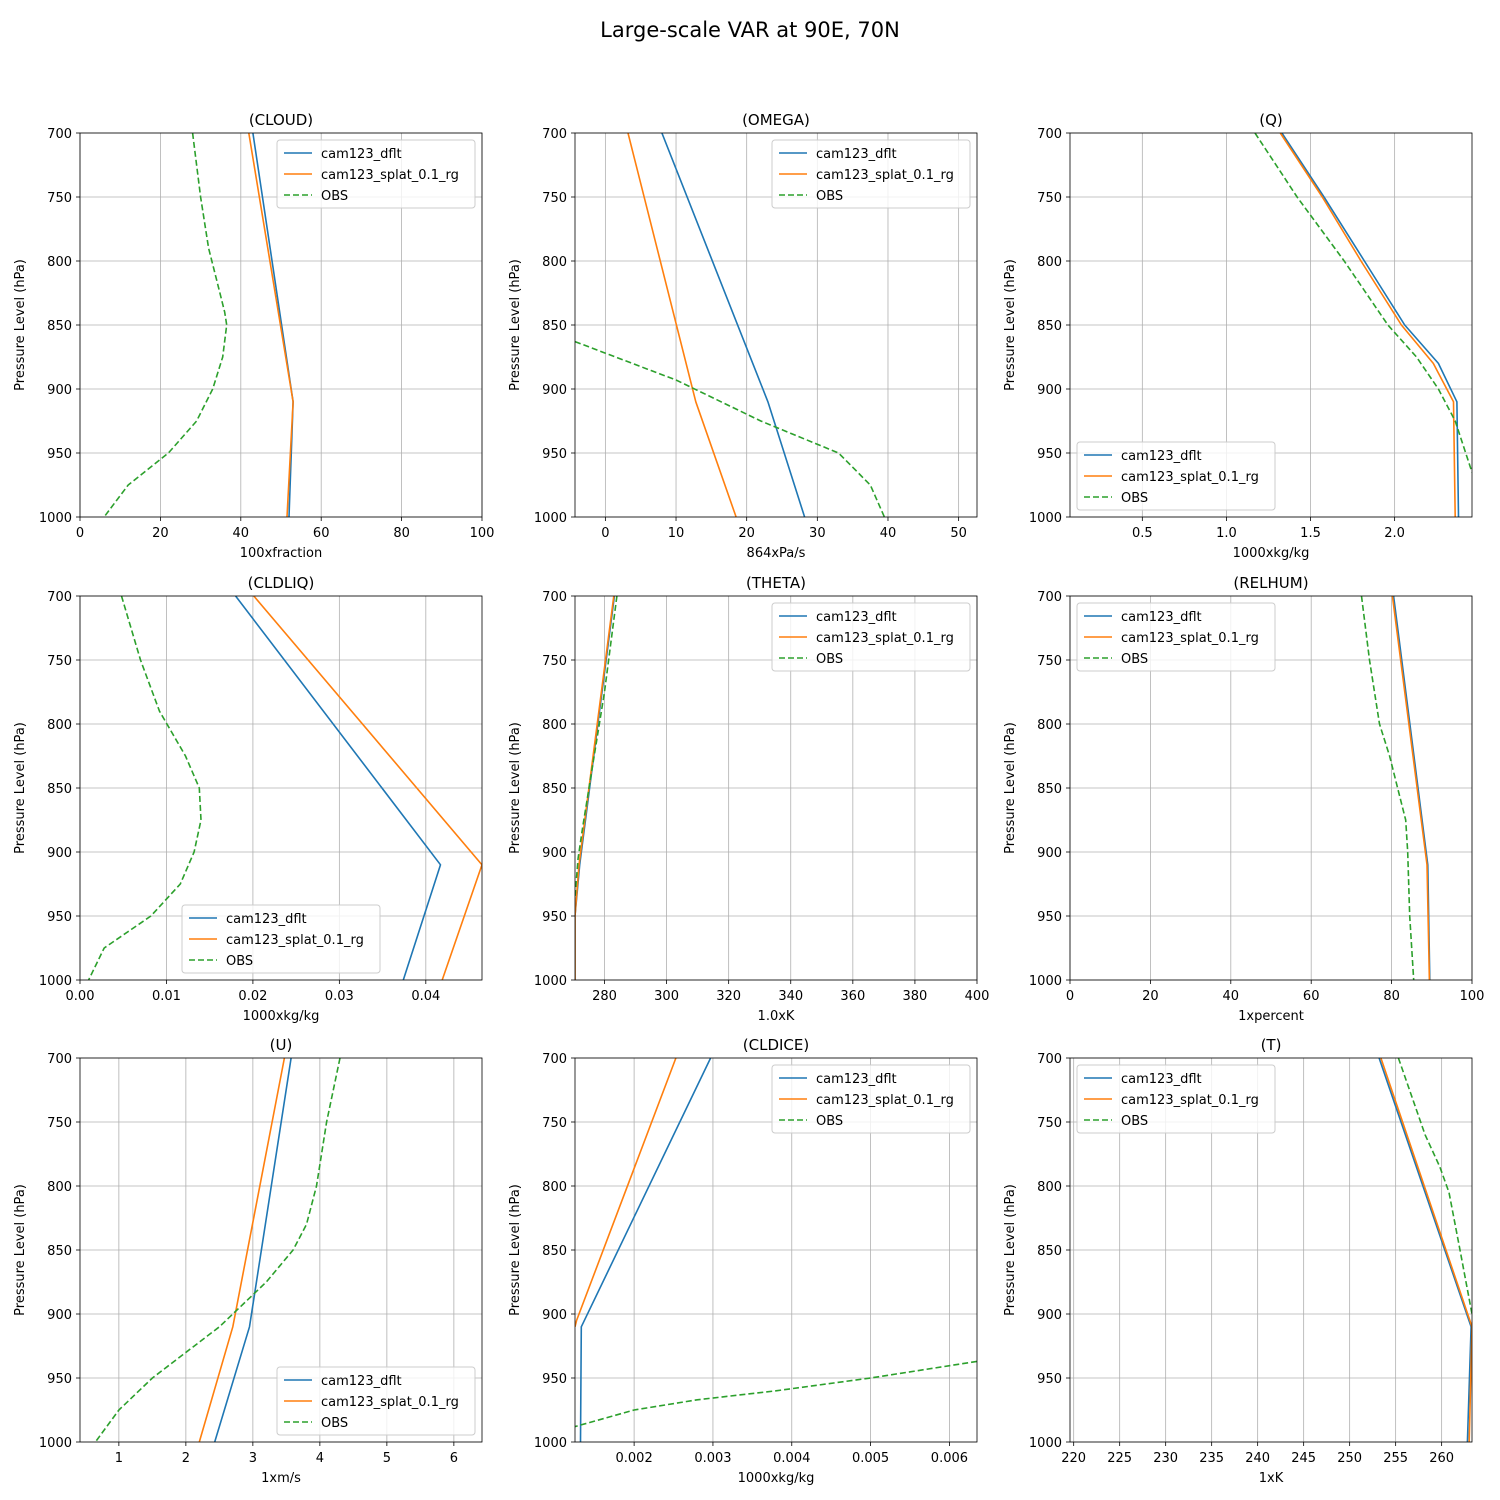  I want to click on x-tick-label: 4, so click(320, 1458).